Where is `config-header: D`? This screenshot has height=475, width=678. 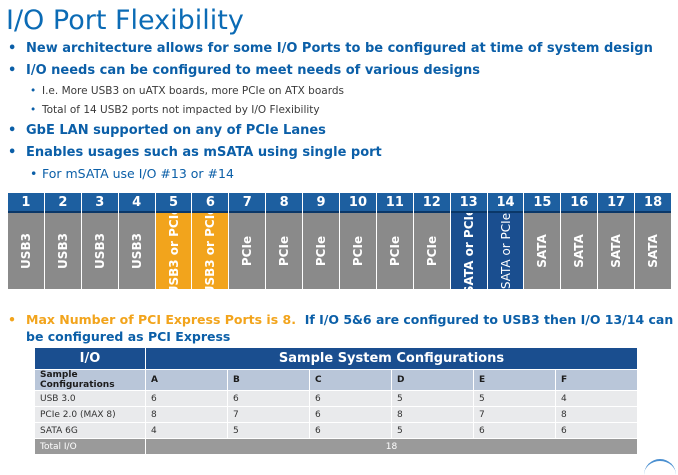 config-header: D is located at coordinates (432, 380).